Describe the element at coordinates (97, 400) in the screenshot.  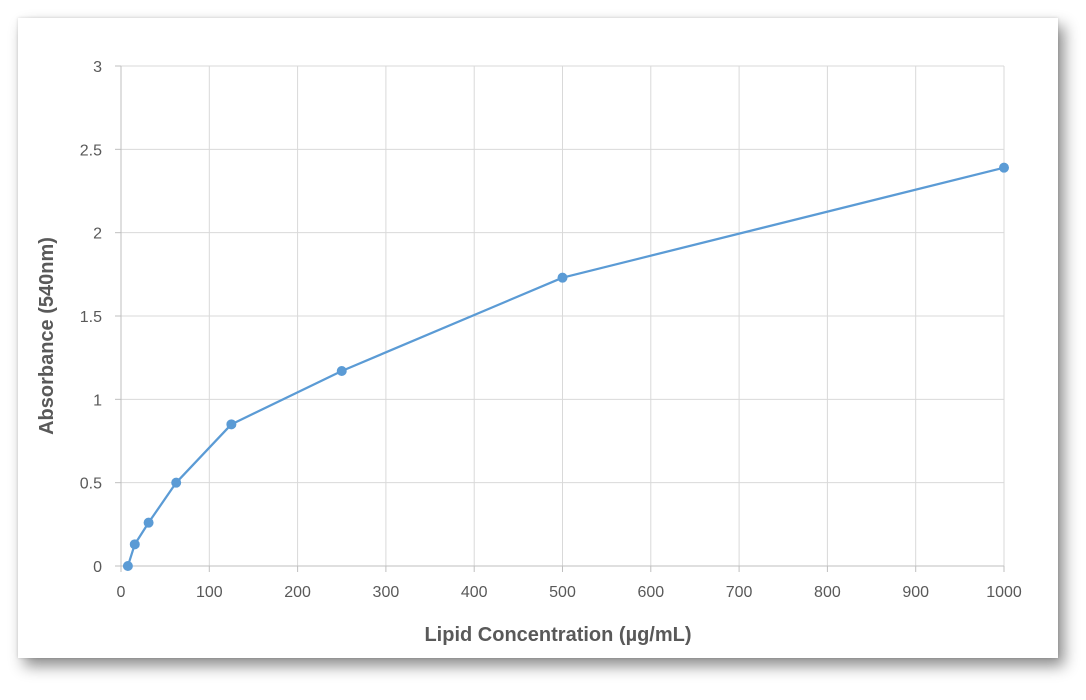
I see `y-tick-label: 1` at that location.